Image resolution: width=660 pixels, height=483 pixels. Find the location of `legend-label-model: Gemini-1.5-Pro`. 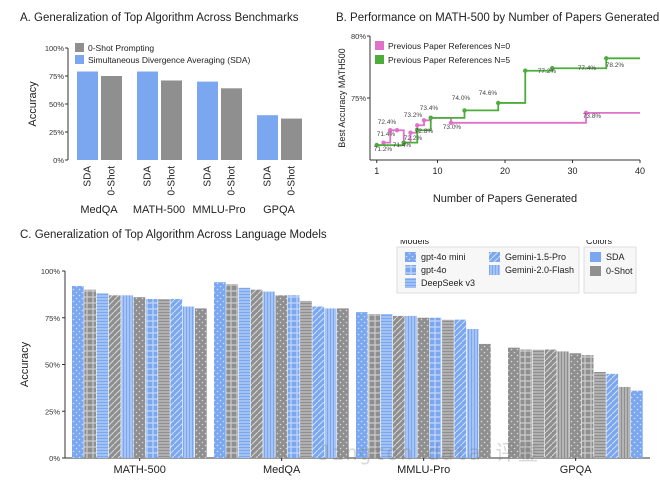

legend-label-model: Gemini-1.5-Pro is located at coordinates (535, 257).